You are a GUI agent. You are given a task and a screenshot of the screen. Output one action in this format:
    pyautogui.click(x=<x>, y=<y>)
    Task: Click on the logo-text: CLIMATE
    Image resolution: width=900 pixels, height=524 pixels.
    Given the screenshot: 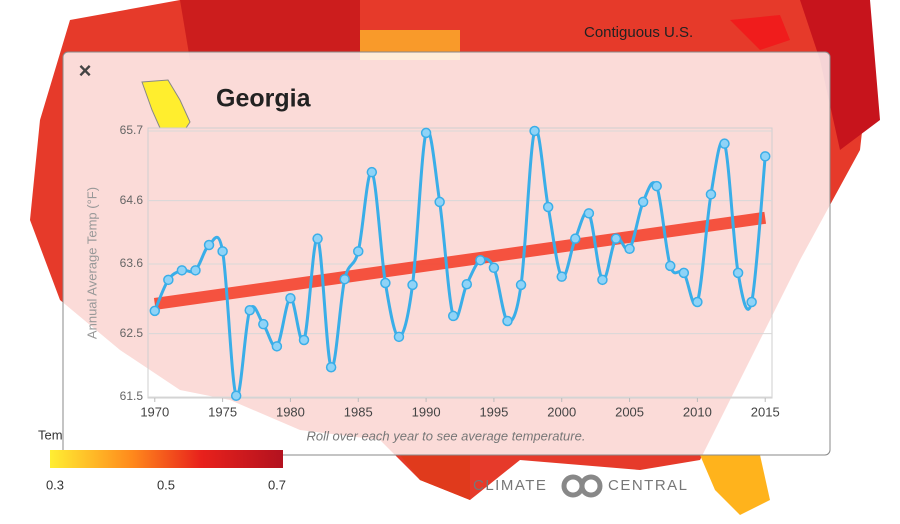 What is the action you would take?
    pyautogui.click(x=510, y=485)
    